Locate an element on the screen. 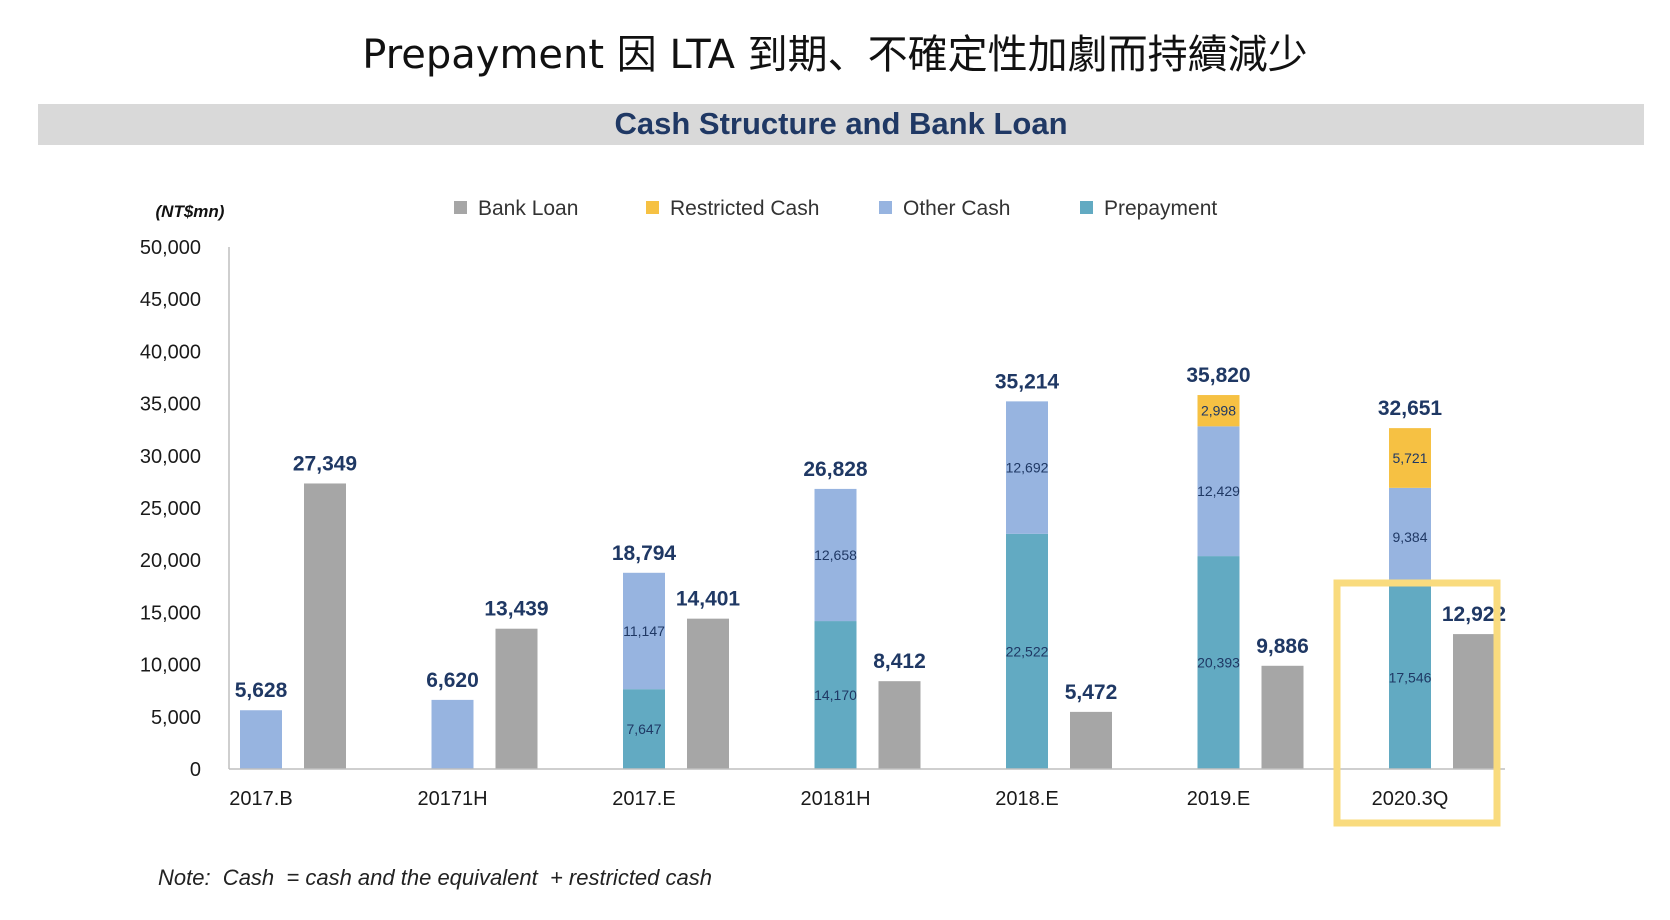 The width and height of the screenshot is (1670, 920). bank-loan-value-label: 8,412 is located at coordinates (899, 661).